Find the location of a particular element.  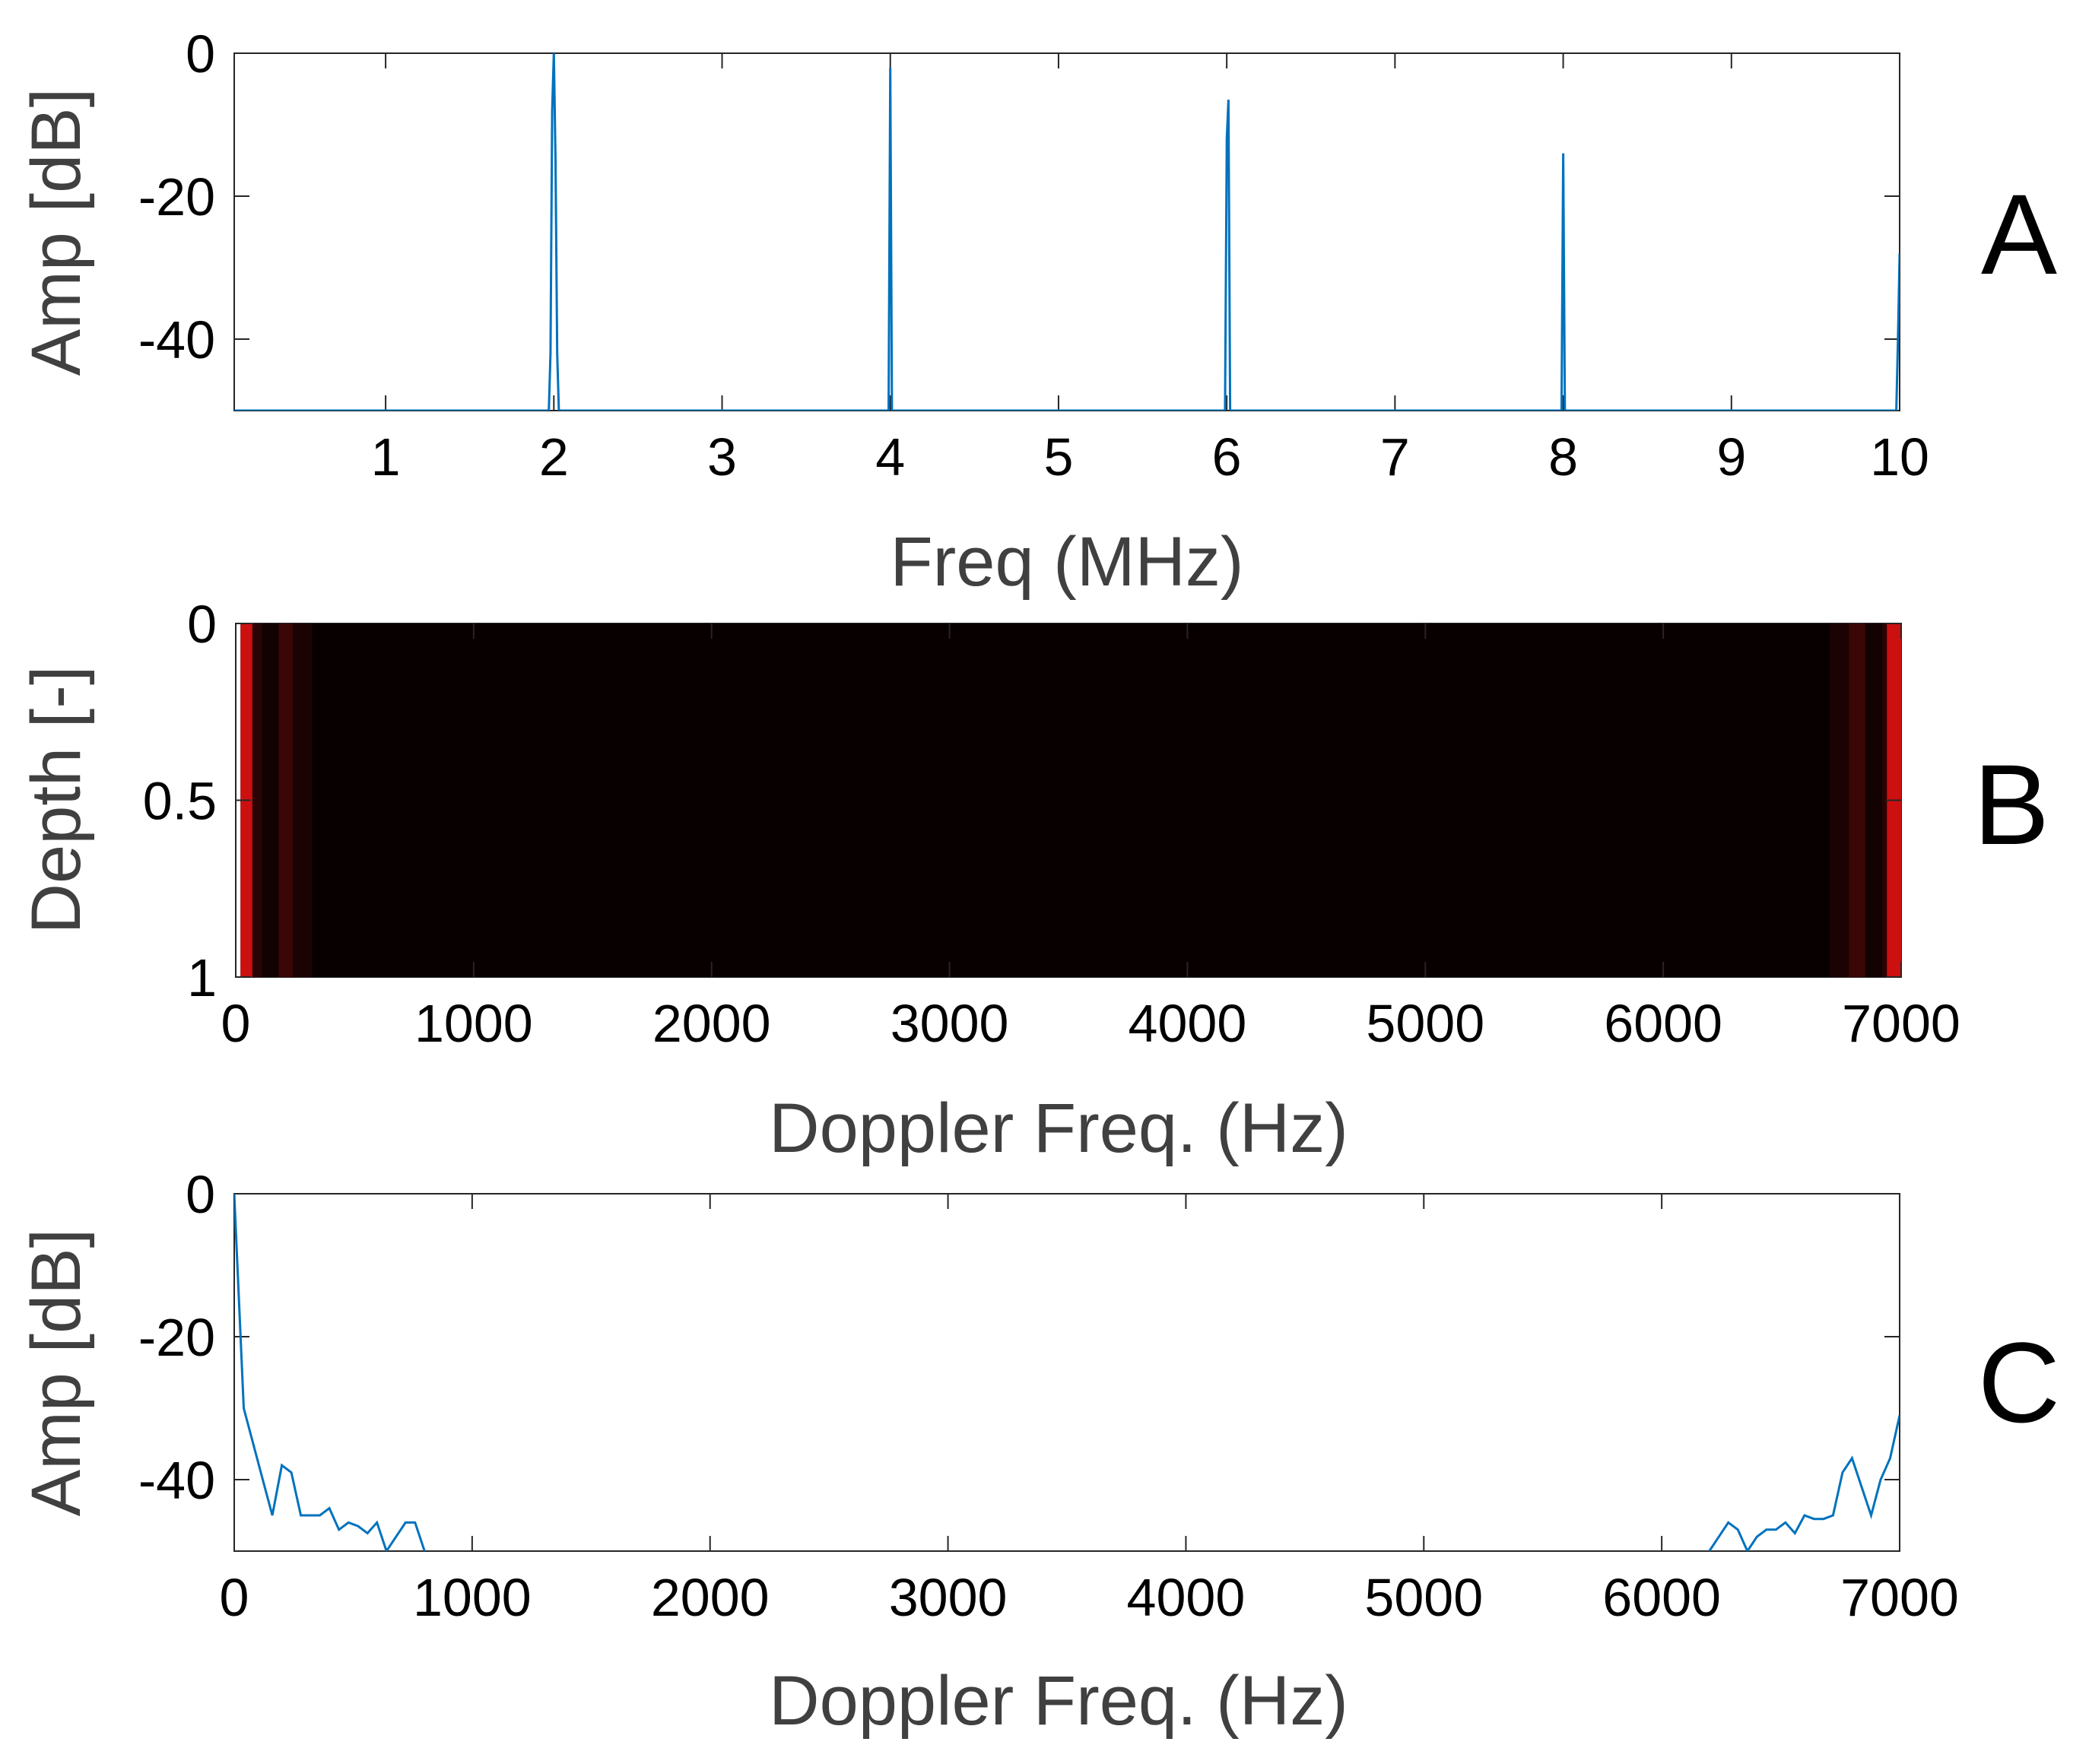

panel-b-letter: B is located at coordinates (2011, 804).